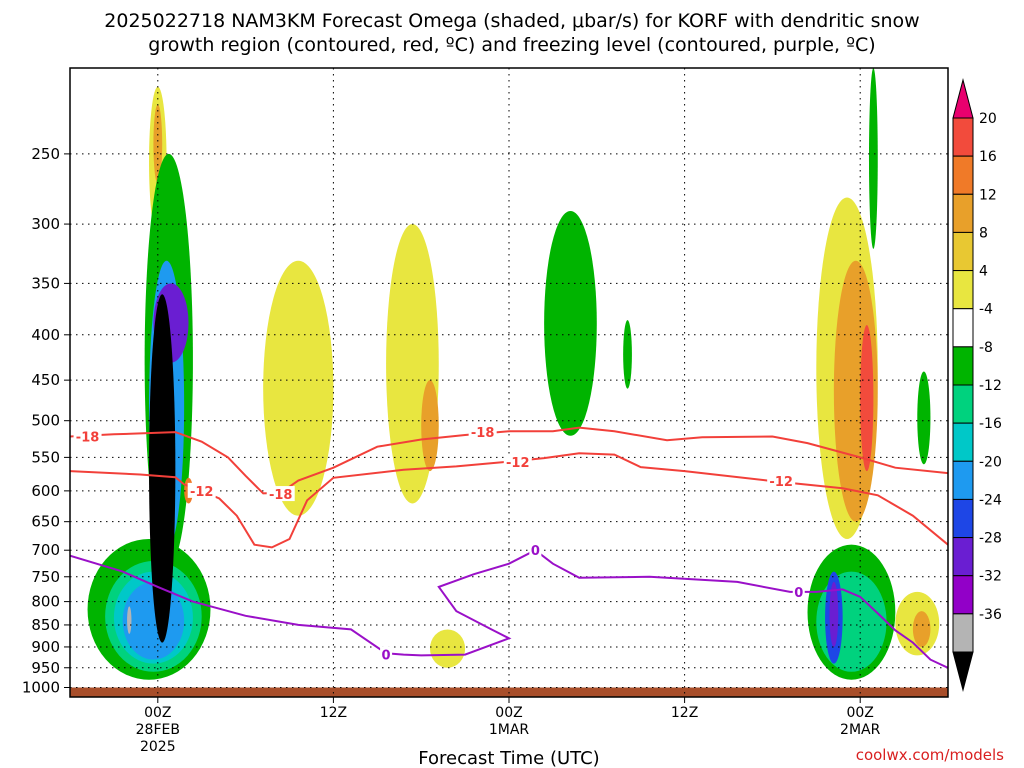  Describe the element at coordinates (990, 424) in the screenshot. I see `colorbar-label: -16` at that location.